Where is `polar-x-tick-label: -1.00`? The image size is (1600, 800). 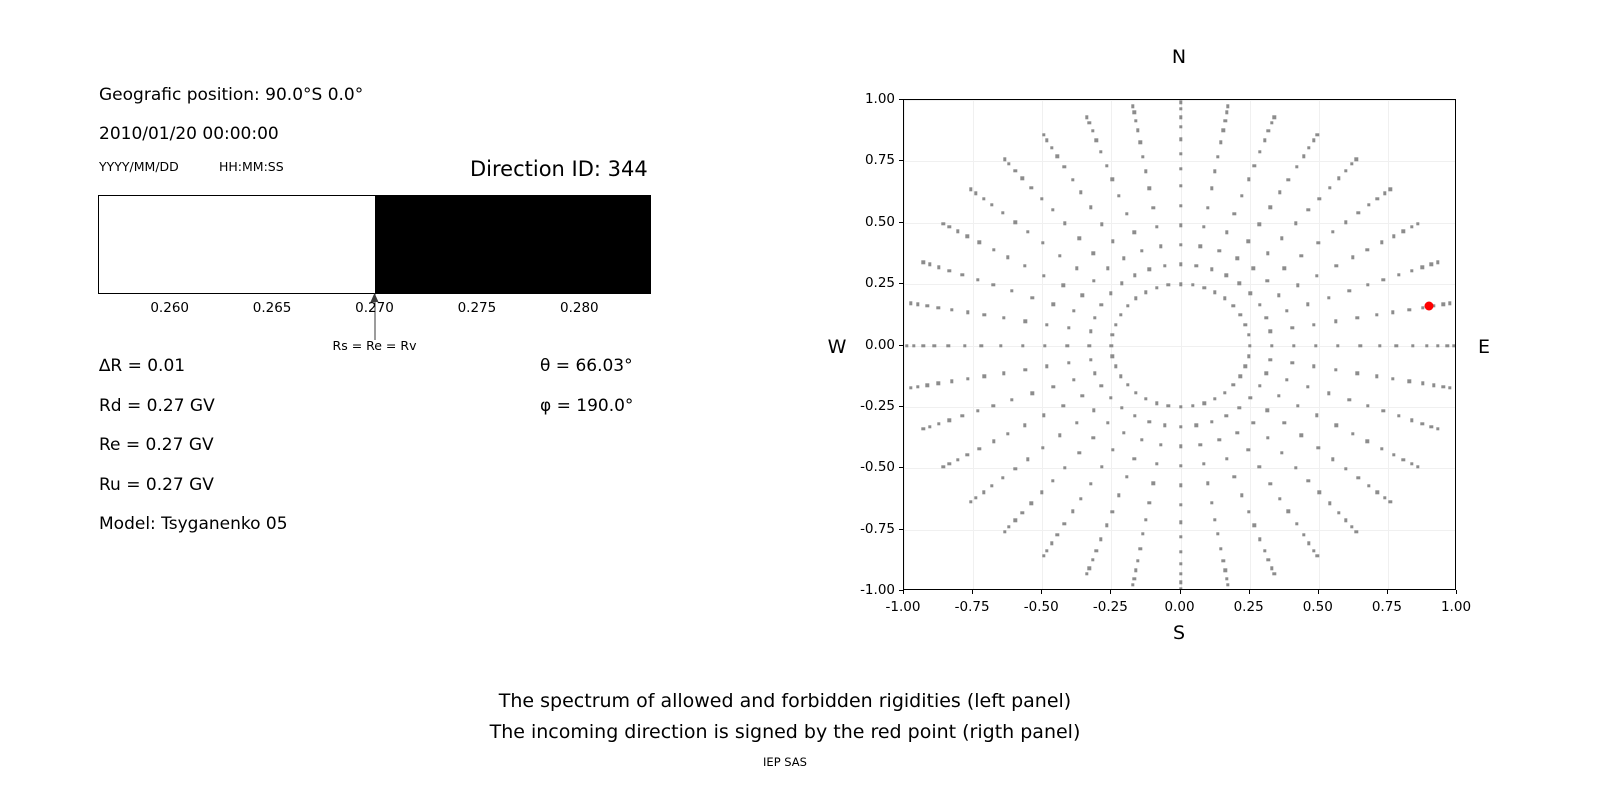
polar-x-tick-label: -1.00 is located at coordinates (903, 607).